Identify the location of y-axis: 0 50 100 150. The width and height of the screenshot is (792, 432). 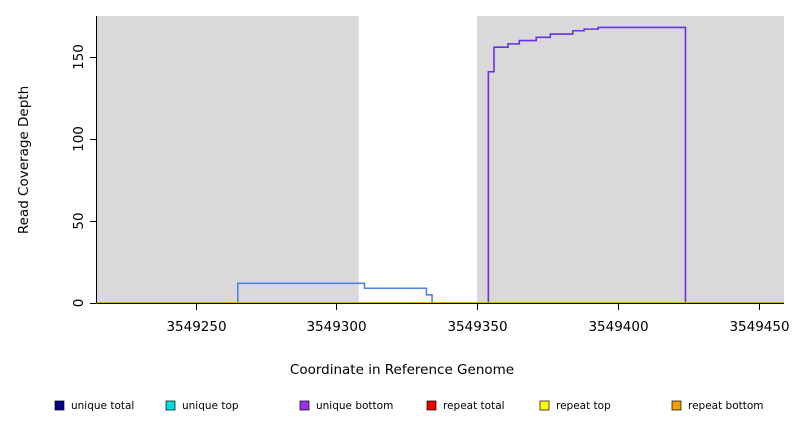
(84, 161).